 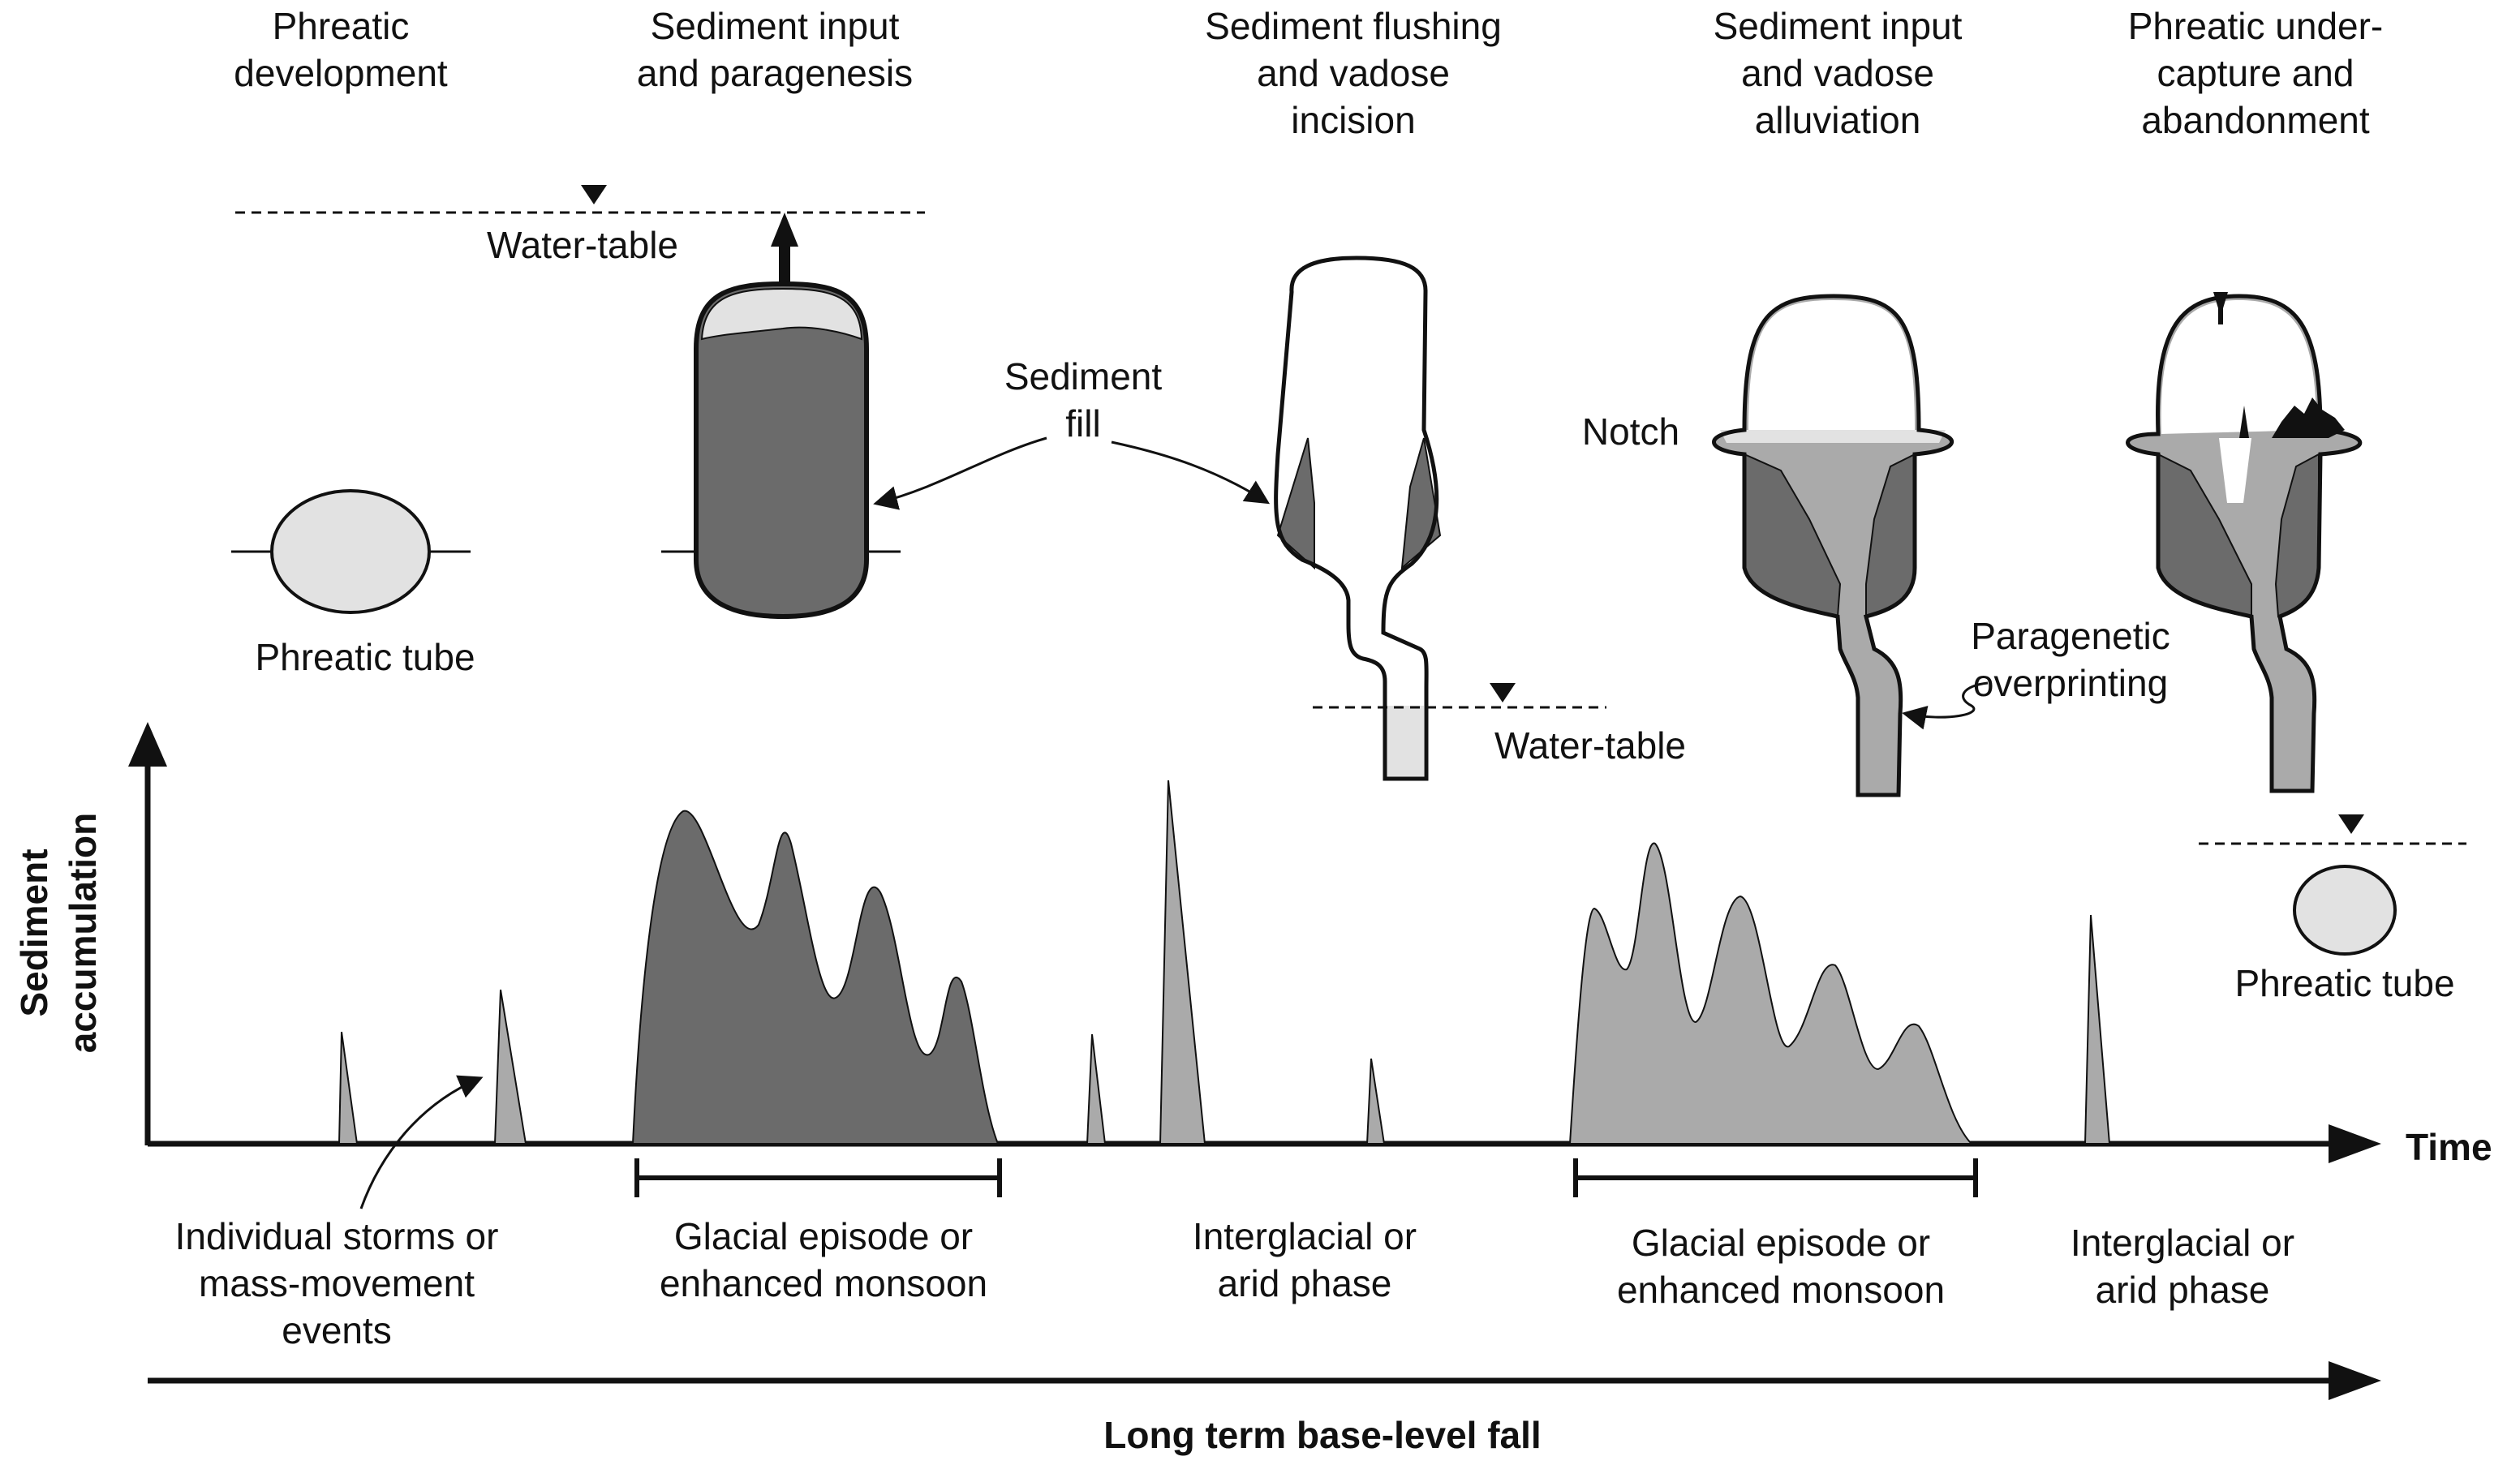 I want to click on sediment-fill-pointer-left, so click(x=960, y=473).